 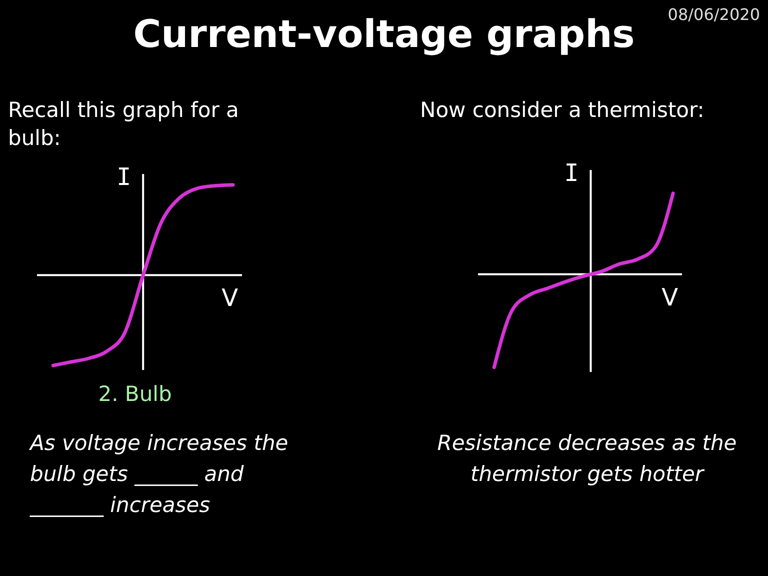 What do you see at coordinates (384, 34) in the screenshot?
I see `text: Current-voltage graphs` at bounding box center [384, 34].